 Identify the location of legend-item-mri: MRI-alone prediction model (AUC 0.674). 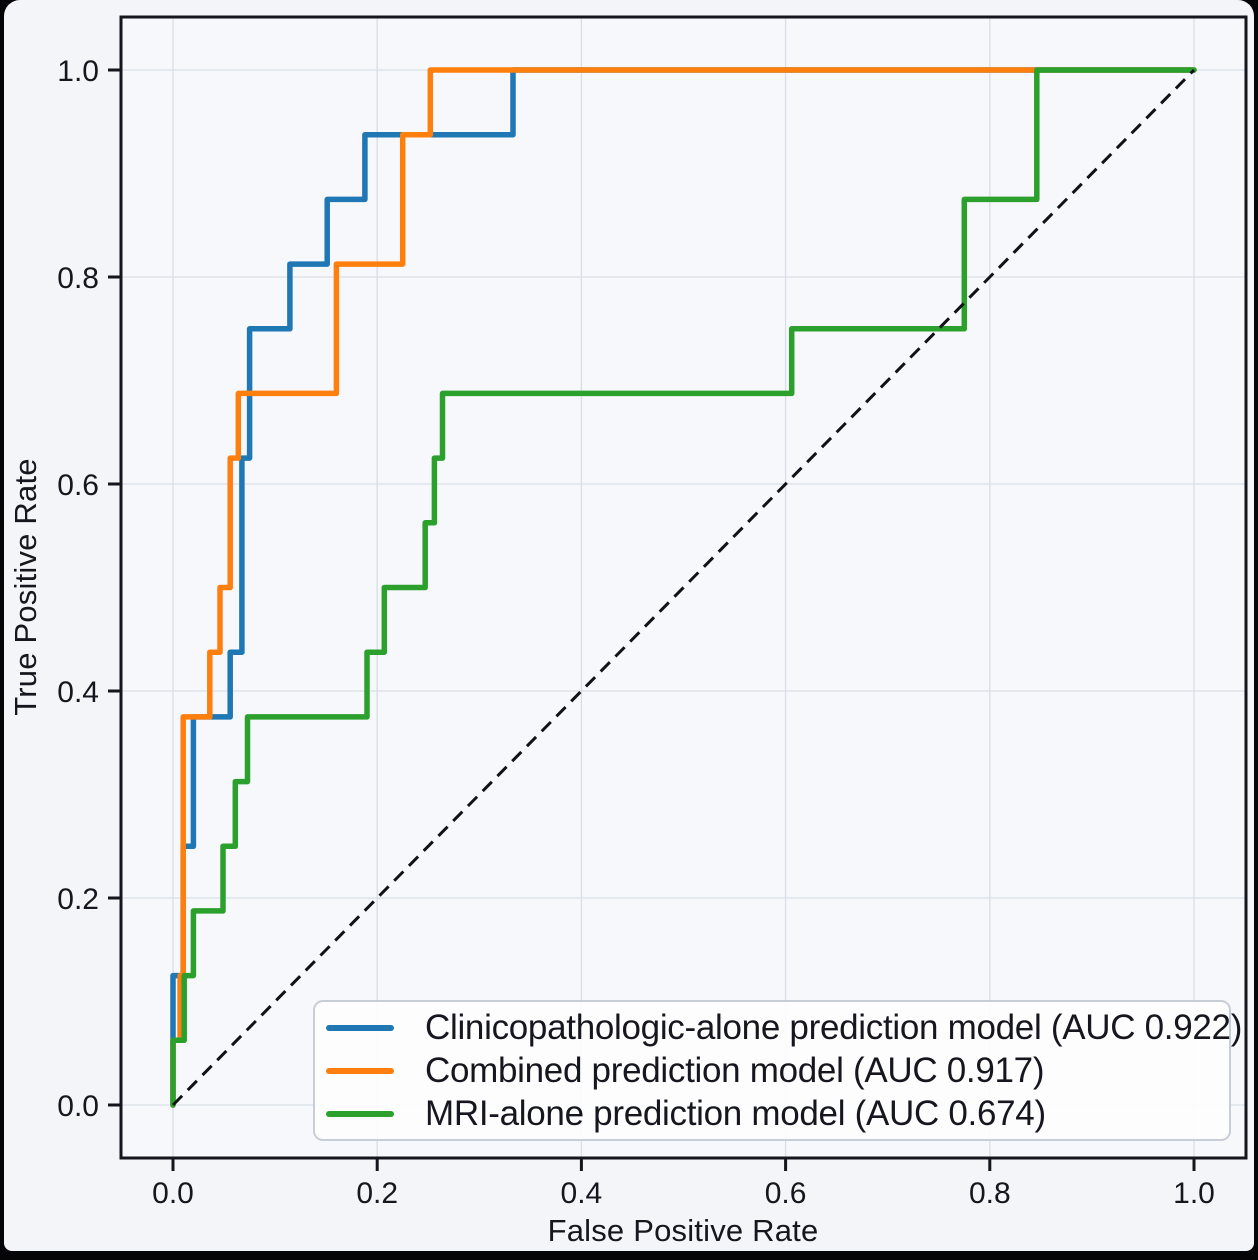
(772, 1114).